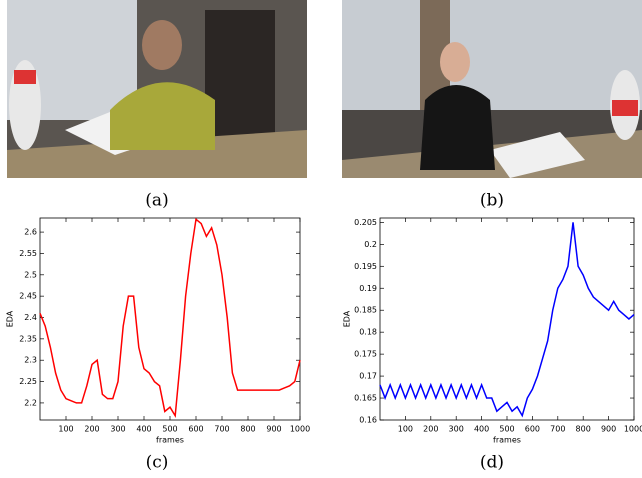  Describe the element at coordinates (365, 266) in the screenshot. I see `y-tick-label: 0.195` at that location.